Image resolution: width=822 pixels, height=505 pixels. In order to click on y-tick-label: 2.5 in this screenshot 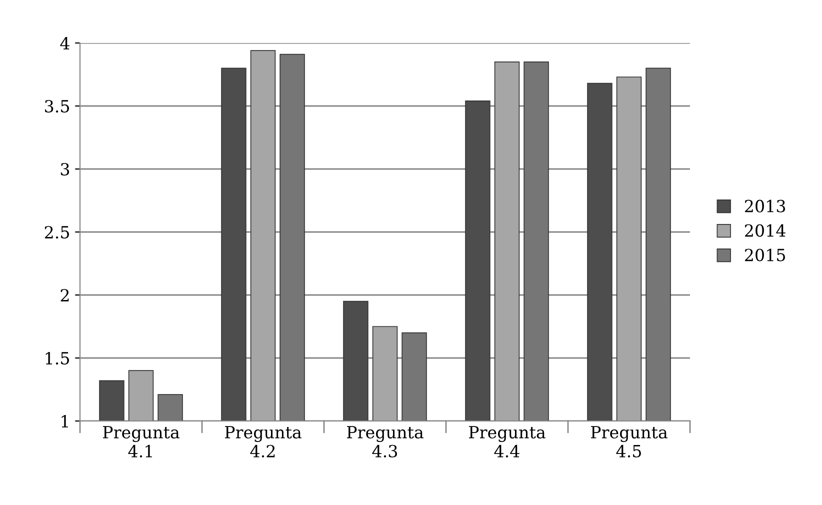, I will do `click(56, 232)`.